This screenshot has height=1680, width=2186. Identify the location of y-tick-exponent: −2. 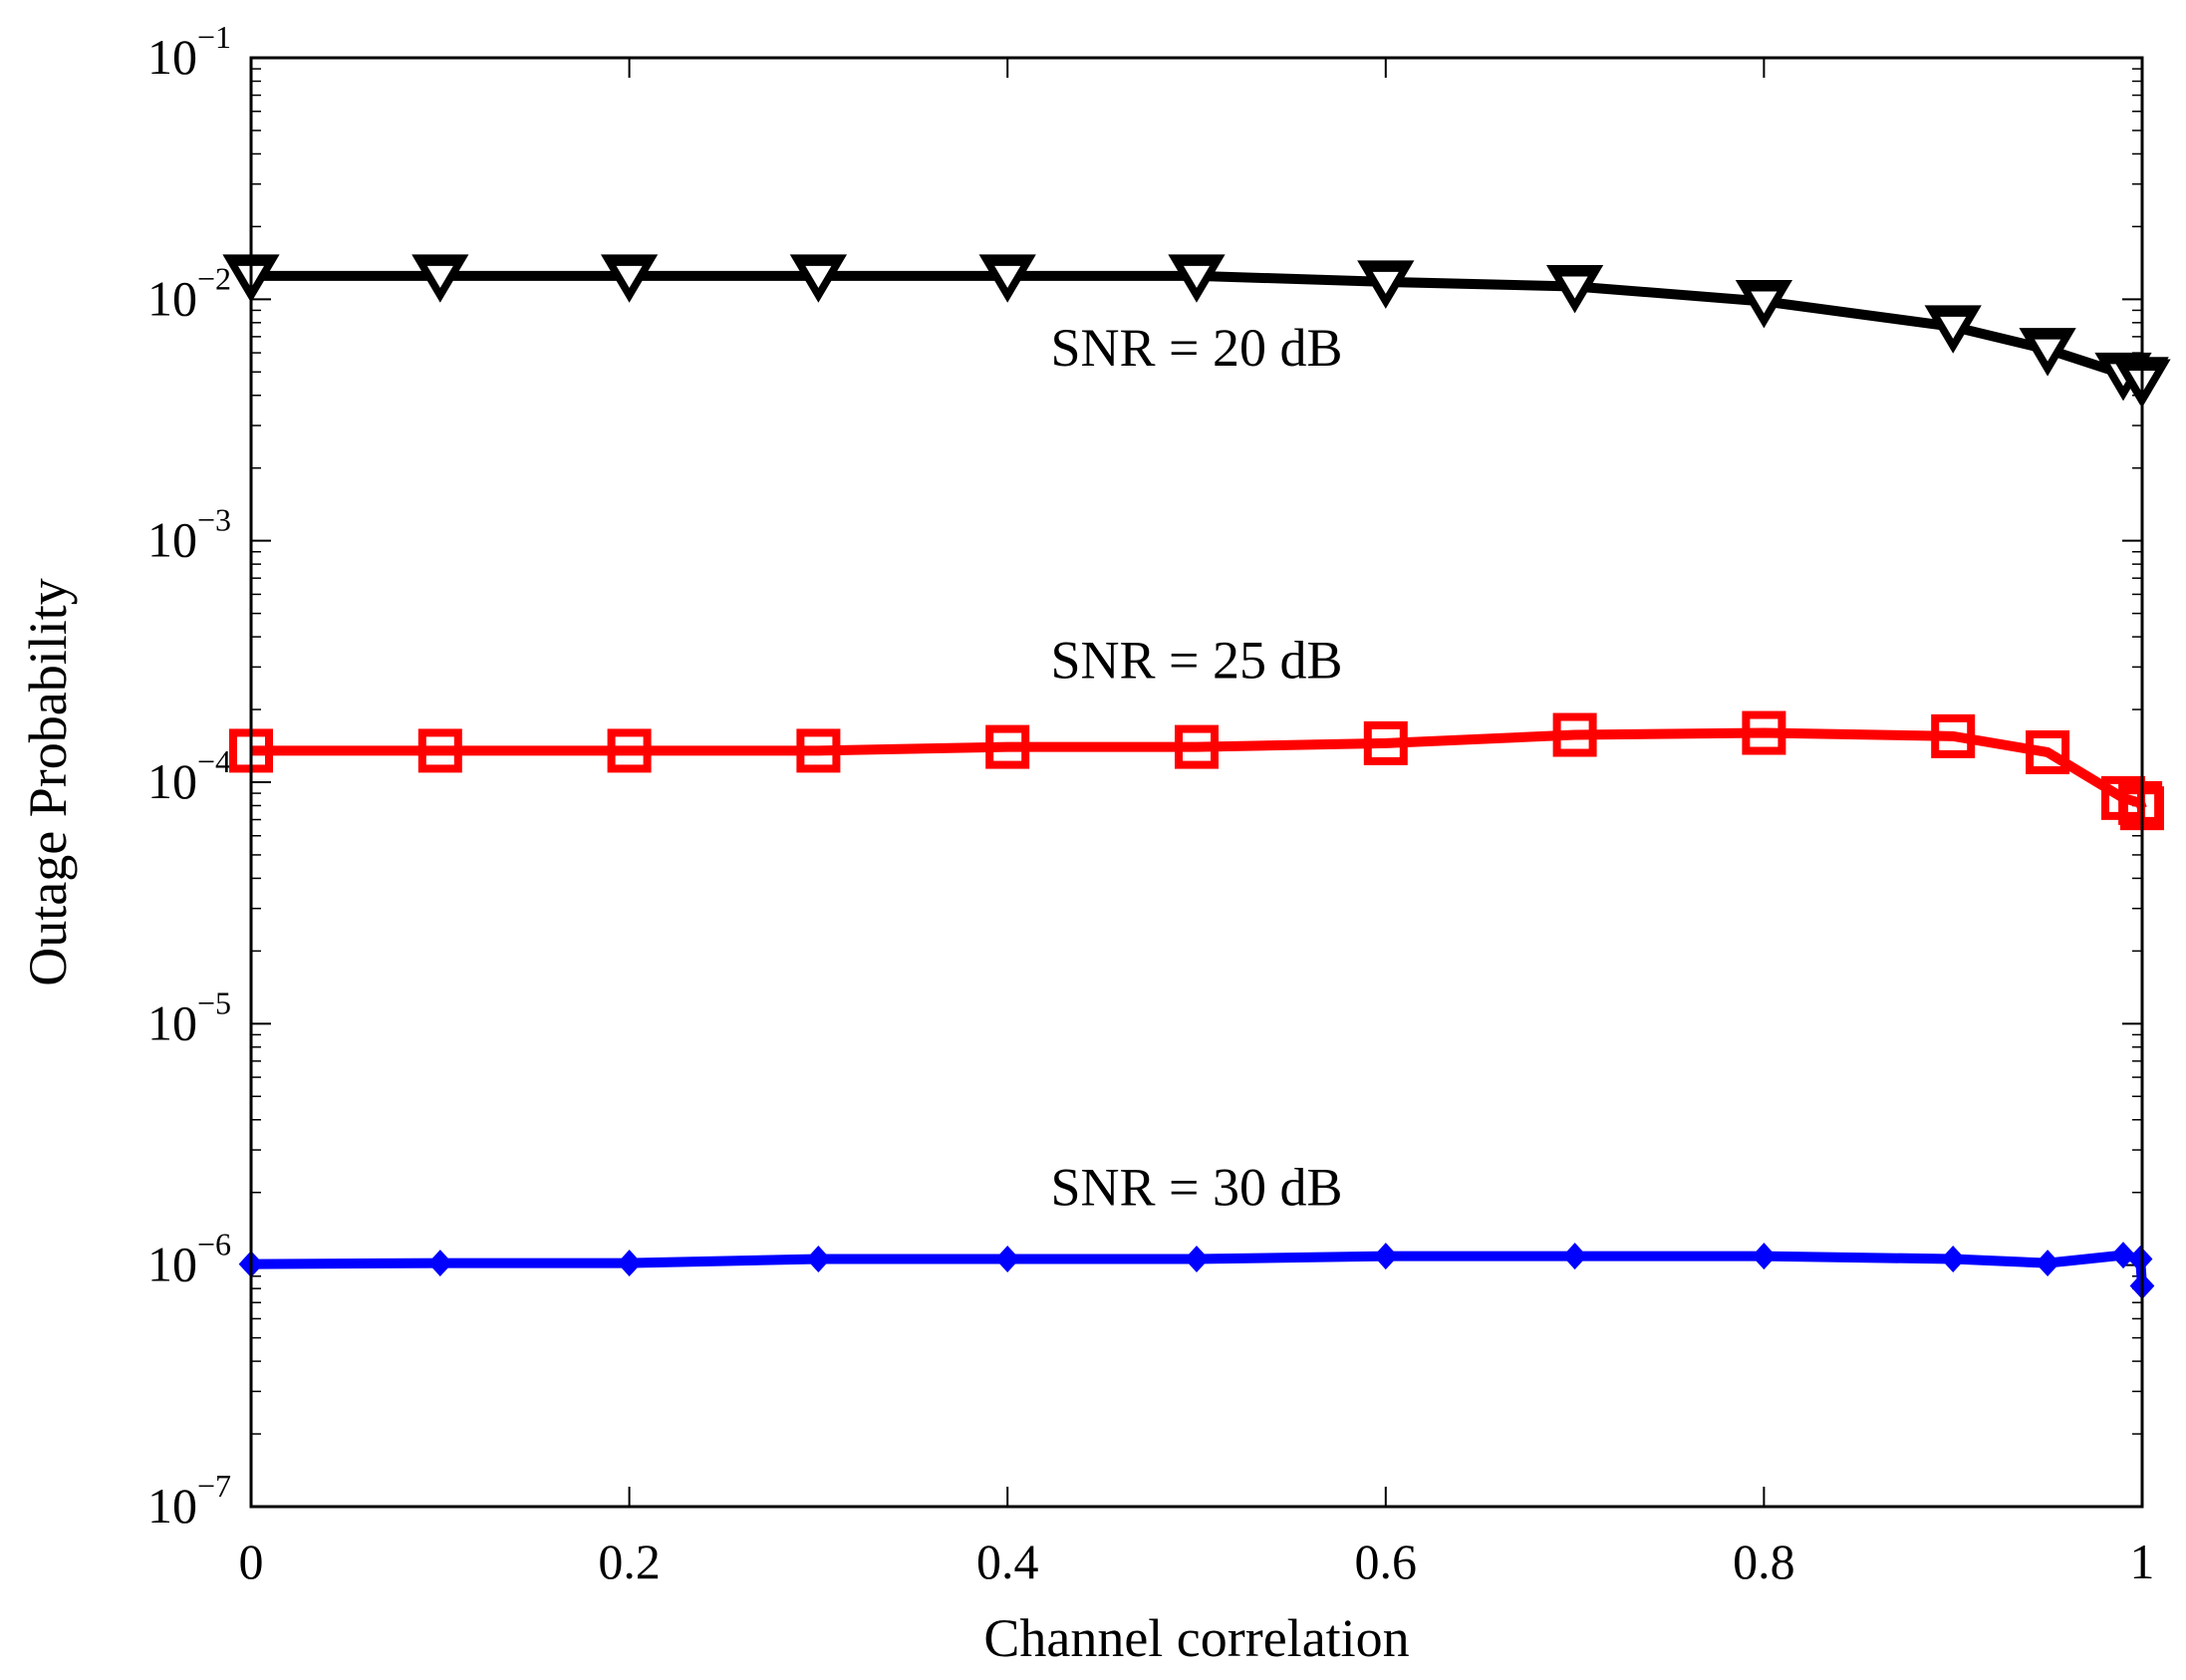
(214, 278).